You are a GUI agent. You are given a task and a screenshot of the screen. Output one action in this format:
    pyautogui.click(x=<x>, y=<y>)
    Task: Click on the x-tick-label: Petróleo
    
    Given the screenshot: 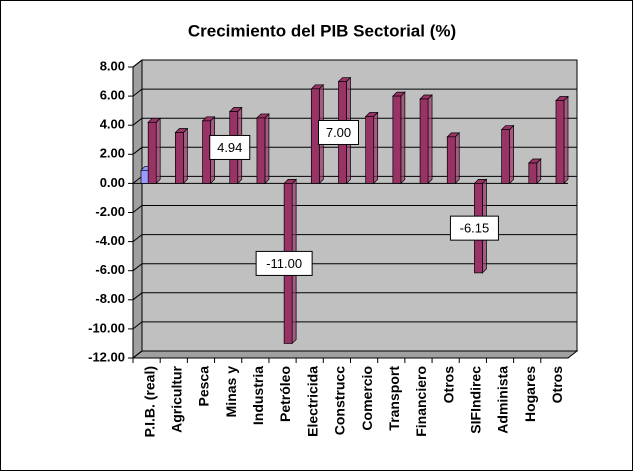 What is the action you would take?
    pyautogui.click(x=285, y=394)
    